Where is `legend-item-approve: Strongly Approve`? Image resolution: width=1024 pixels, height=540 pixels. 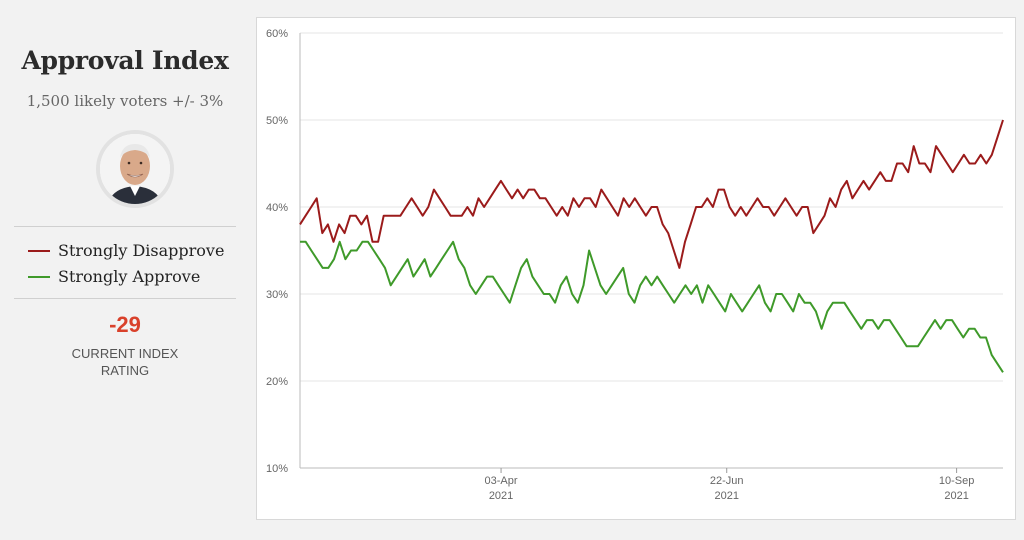 legend-item-approve: Strongly Approve is located at coordinates (114, 276).